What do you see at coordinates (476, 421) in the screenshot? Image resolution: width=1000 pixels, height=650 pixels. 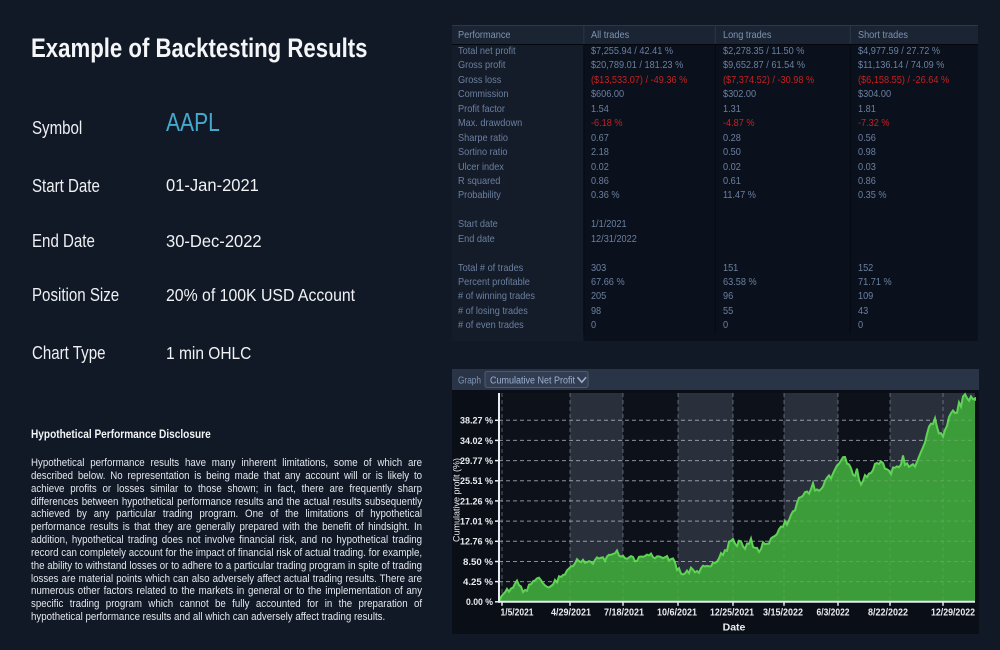 I see `svg-text: 38.27 %` at bounding box center [476, 421].